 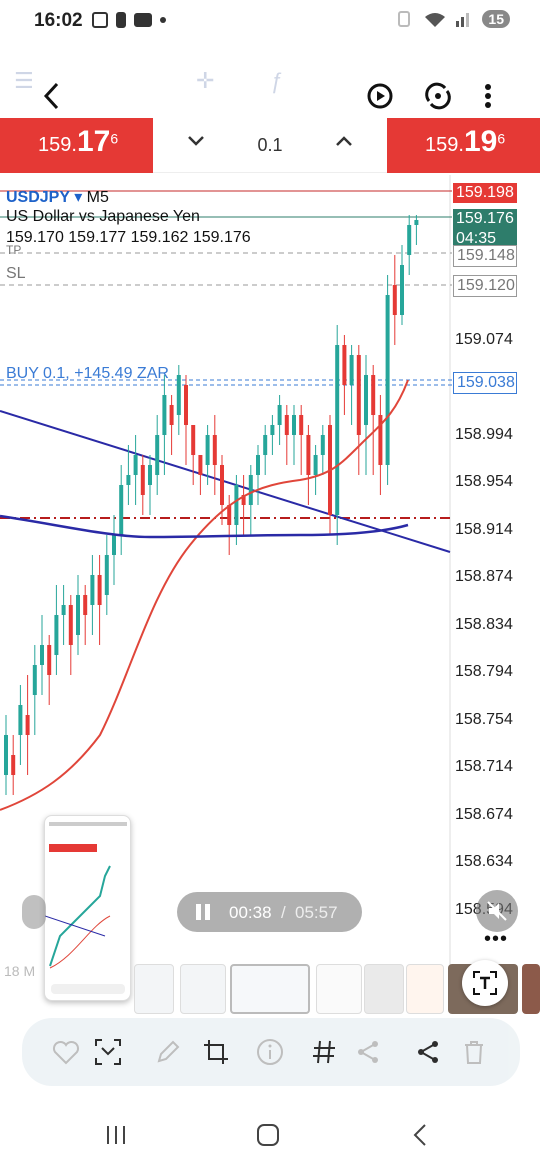 What do you see at coordinates (225, 481) in the screenshot?
I see `trendline` at bounding box center [225, 481].